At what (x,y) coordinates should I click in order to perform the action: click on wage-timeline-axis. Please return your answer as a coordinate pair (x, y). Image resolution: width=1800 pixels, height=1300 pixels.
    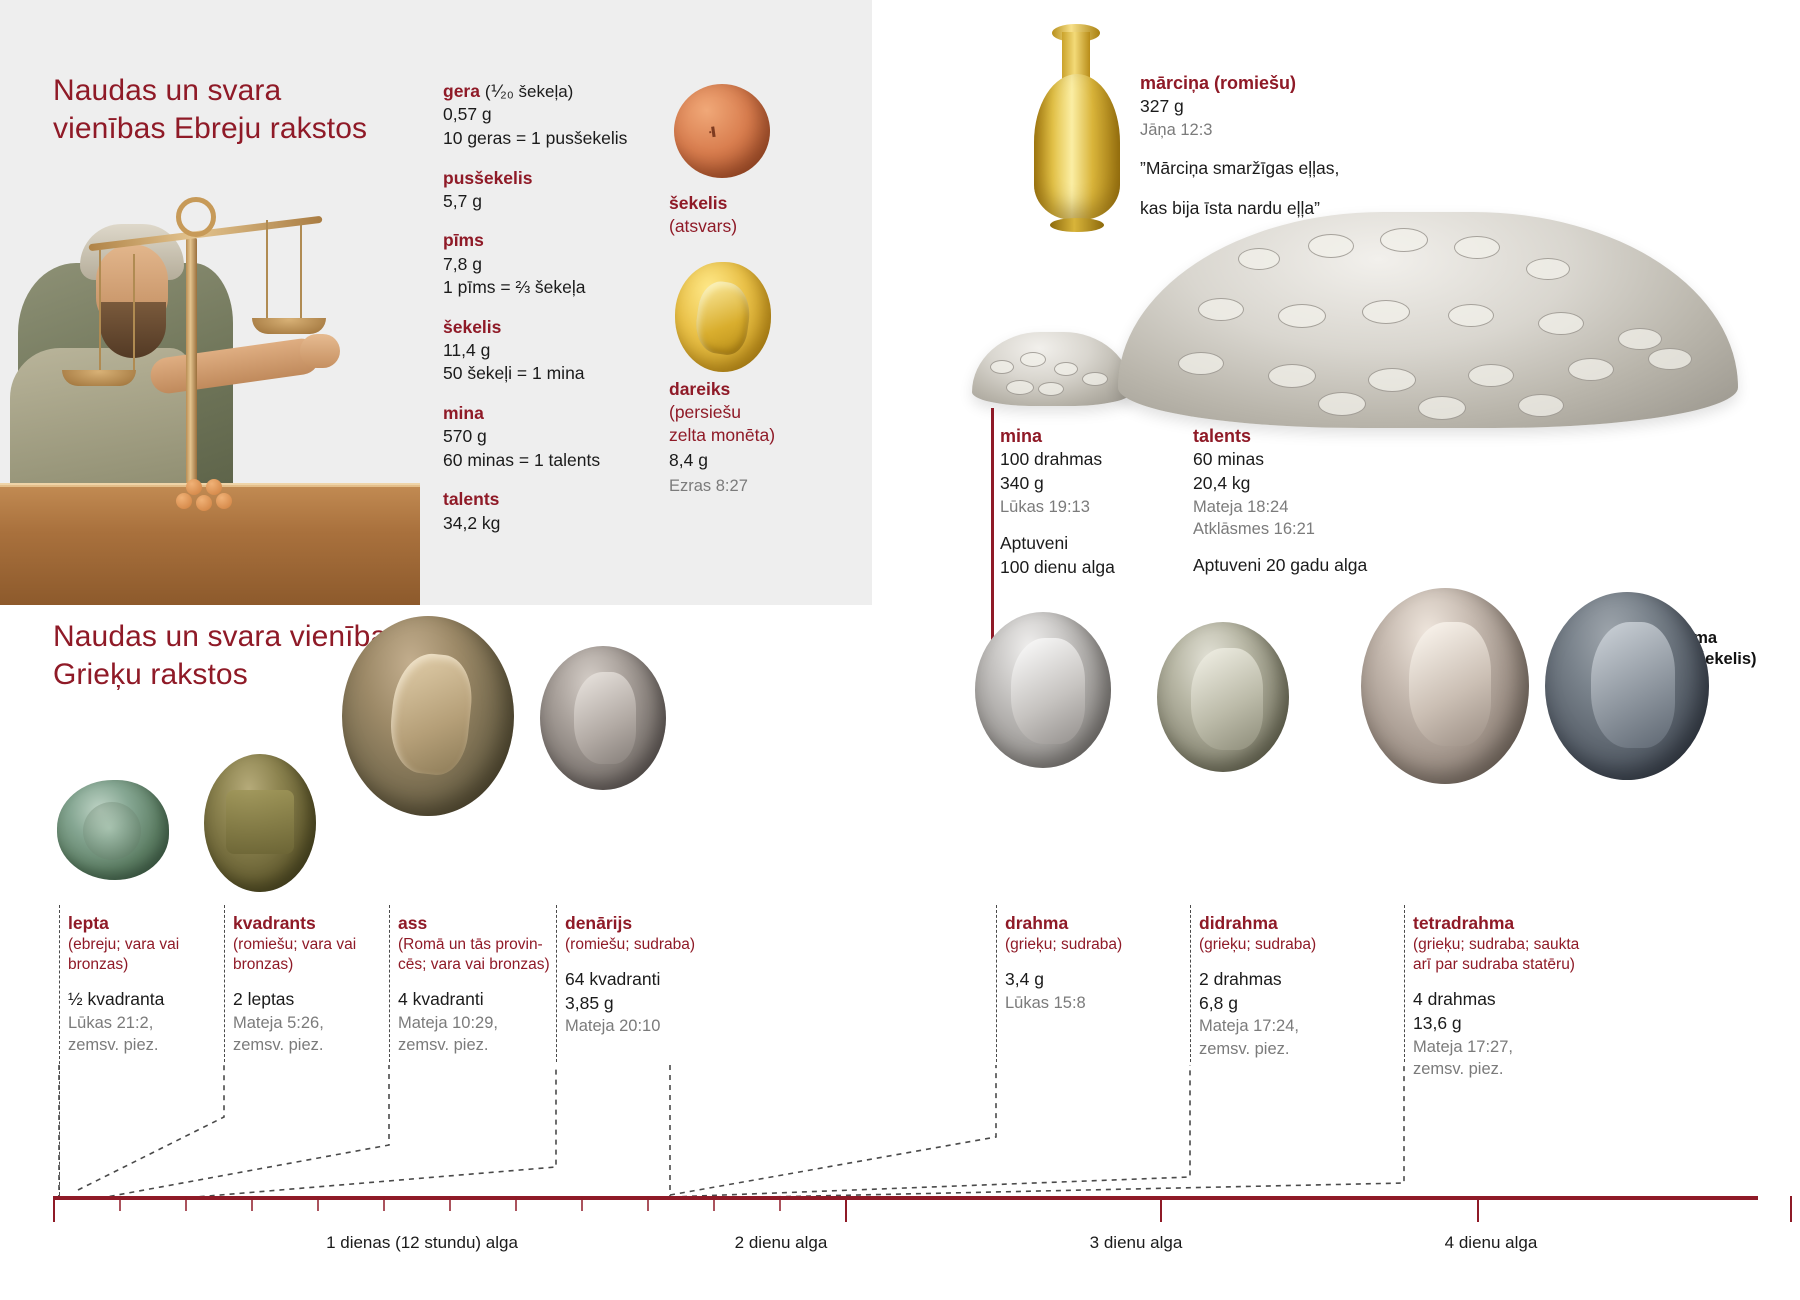
    Looking at the image, I should click on (905, 1198).